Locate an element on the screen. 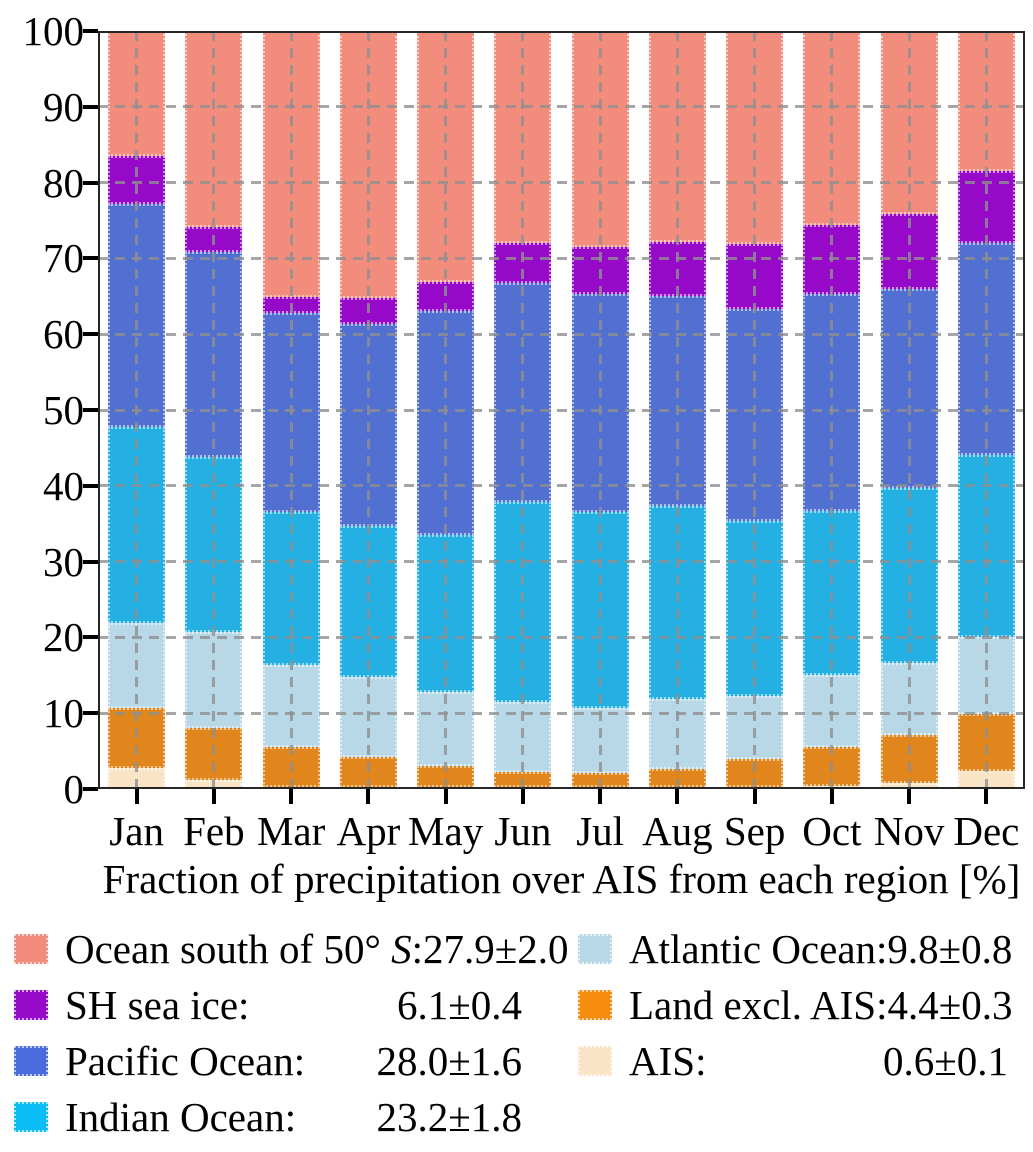 Image resolution: width=1033 pixels, height=1152 pixels. legend-value: 28.0±1.6 is located at coordinates (449, 1061).